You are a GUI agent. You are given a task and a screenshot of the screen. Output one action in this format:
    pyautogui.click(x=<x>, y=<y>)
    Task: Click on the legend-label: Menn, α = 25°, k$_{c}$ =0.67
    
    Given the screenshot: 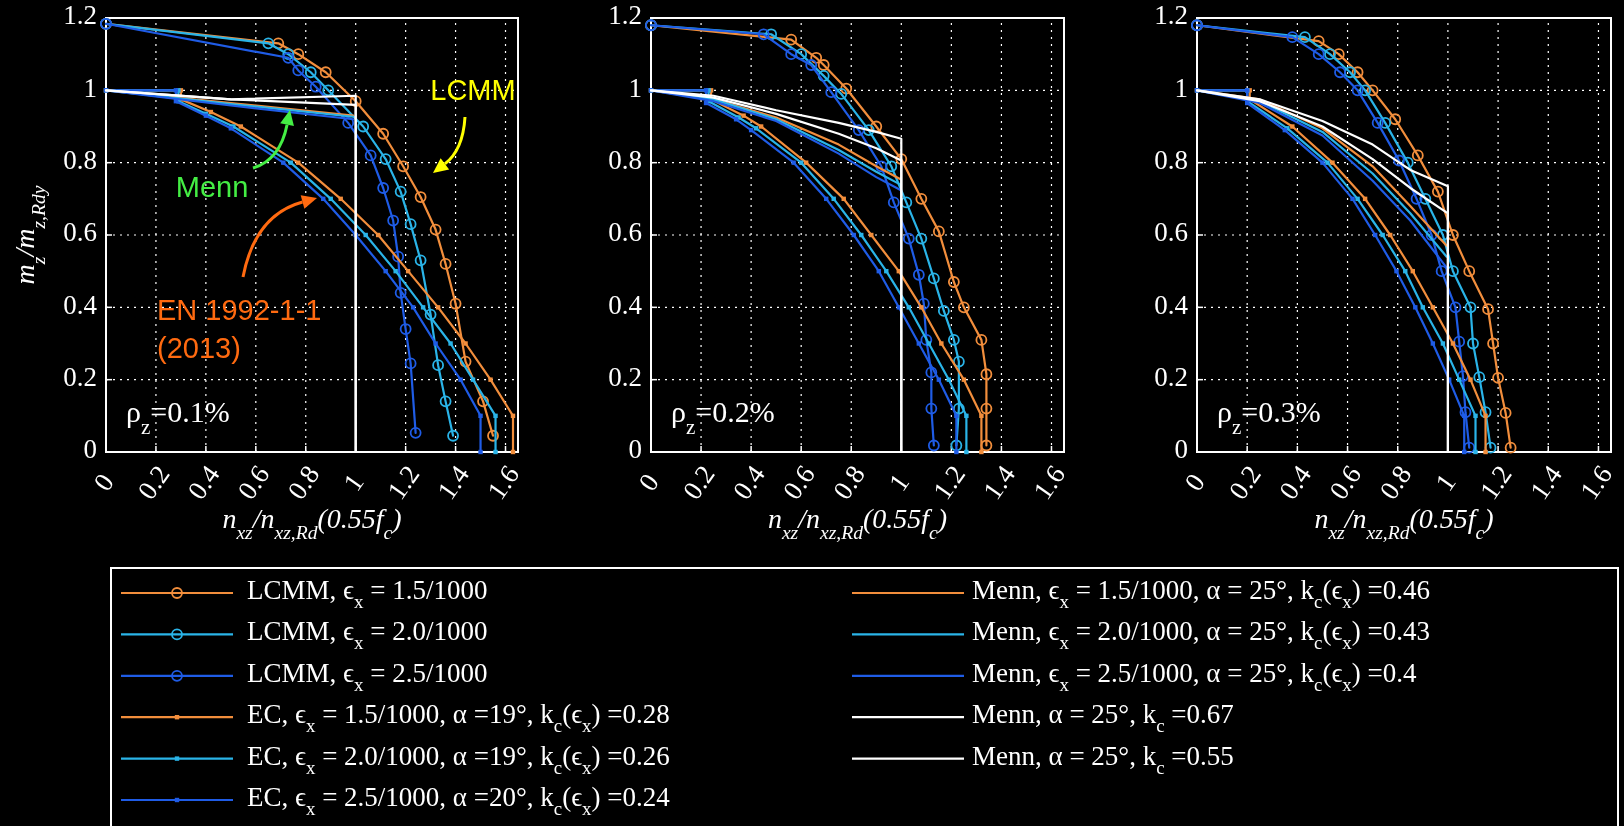 What is the action you would take?
    pyautogui.click(x=1103, y=718)
    